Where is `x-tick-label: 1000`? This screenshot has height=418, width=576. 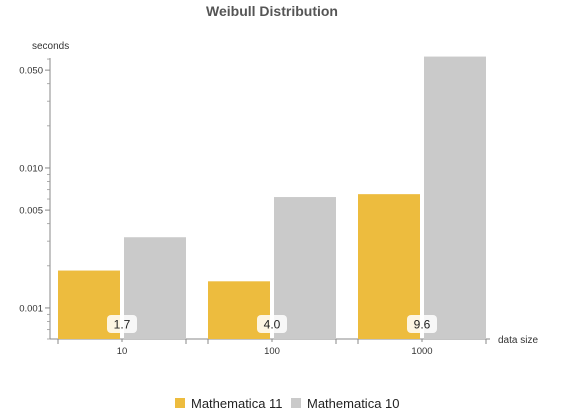 x-tick-label: 1000 is located at coordinates (421, 351).